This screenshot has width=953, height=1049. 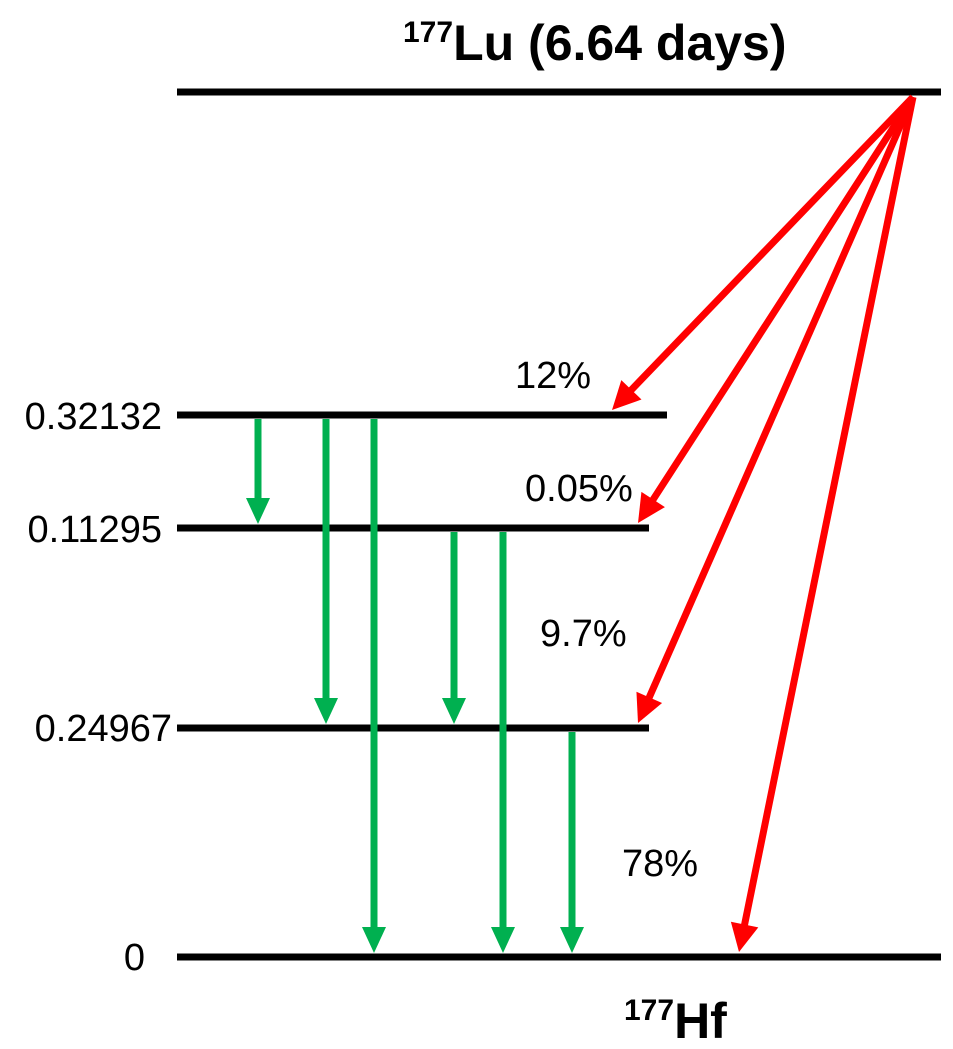 I want to click on beta-arrow-2-shaft, so click(x=782, y=299).